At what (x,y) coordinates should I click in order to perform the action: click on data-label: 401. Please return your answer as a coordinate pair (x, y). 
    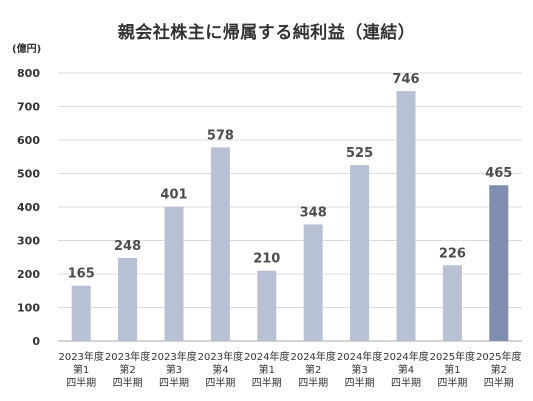
    Looking at the image, I should click on (173, 195).